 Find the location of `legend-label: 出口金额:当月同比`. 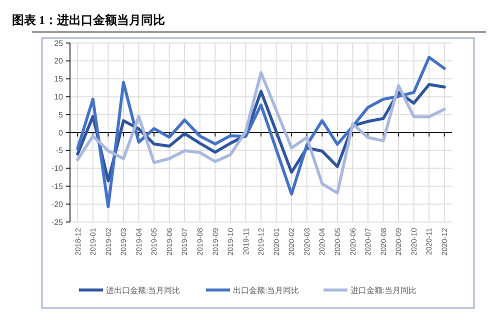

legend-label: 出口金额:当月同比 is located at coordinates (266, 290).